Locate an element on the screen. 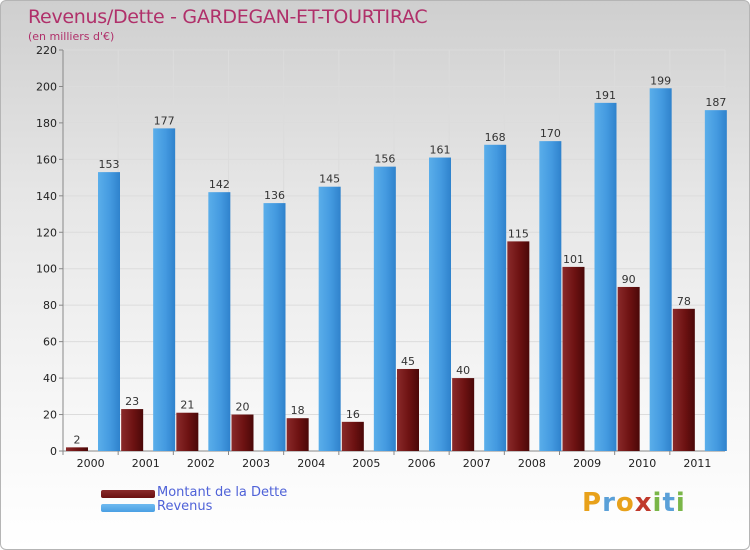  logo-letter: o is located at coordinates (625, 503).